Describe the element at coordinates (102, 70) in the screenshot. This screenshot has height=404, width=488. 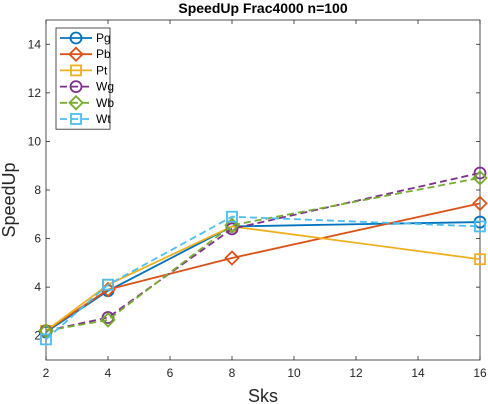
I see `legend-label: Pt` at that location.